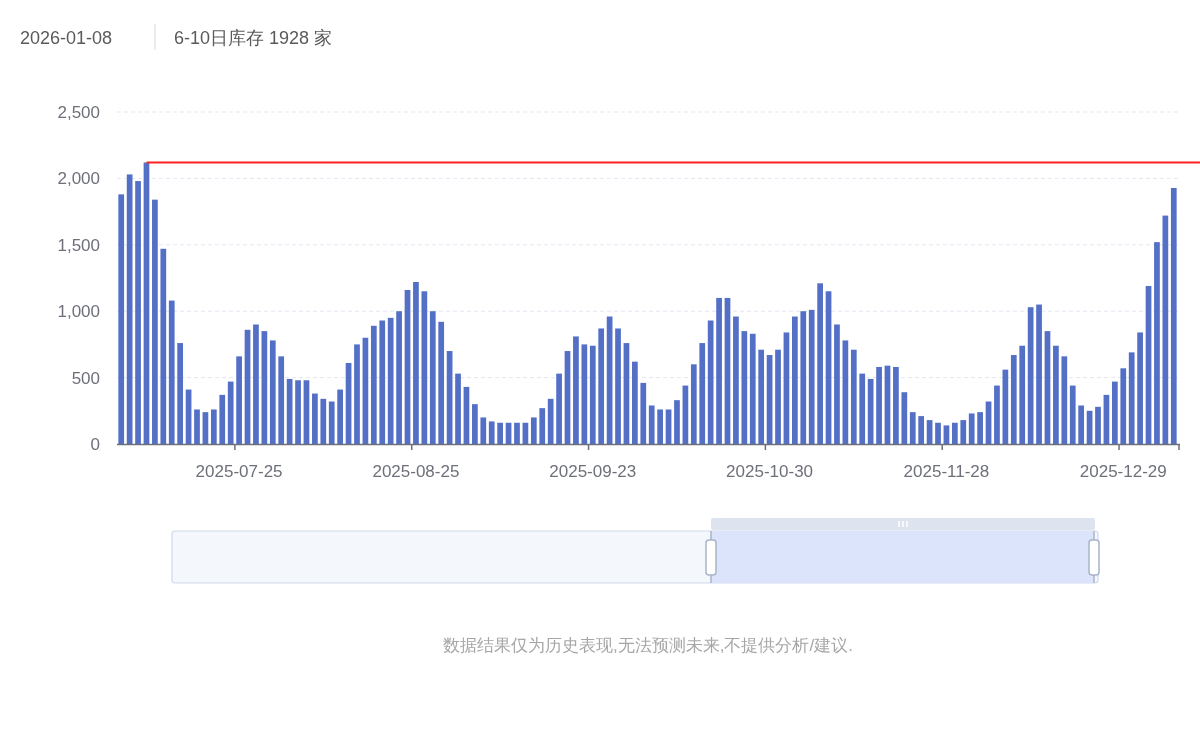  I want to click on xtick-label: 2025-12-29, so click(1123, 471).